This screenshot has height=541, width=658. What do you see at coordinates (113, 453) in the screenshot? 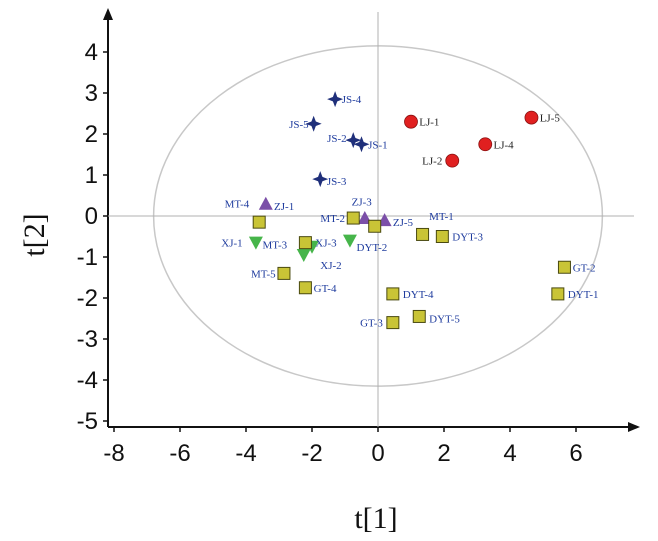
I see `x-tick-label: -8` at bounding box center [113, 453].